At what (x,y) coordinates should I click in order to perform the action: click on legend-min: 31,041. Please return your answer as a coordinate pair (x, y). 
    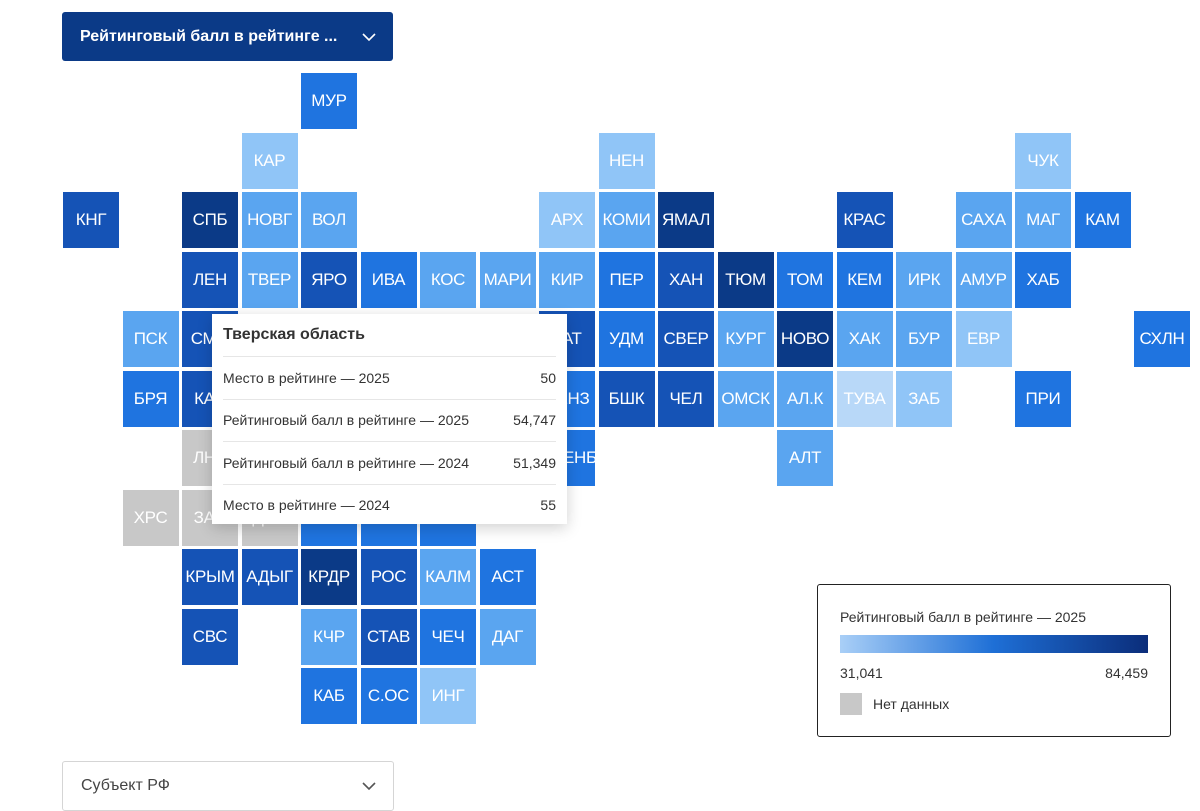
    Looking at the image, I should click on (861, 673).